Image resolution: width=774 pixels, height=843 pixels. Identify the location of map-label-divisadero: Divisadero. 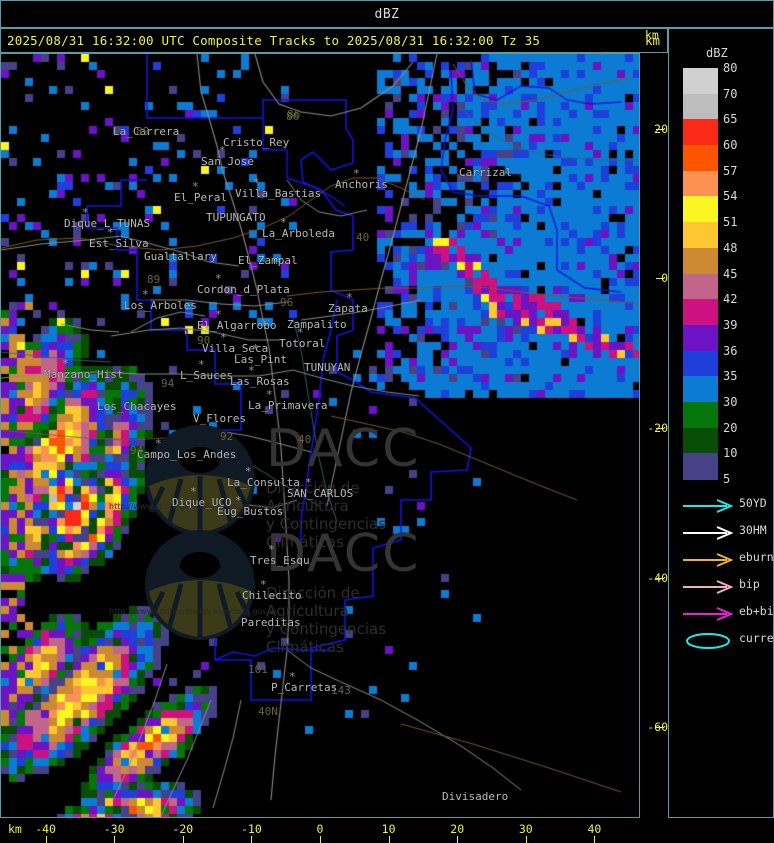
(475, 796).